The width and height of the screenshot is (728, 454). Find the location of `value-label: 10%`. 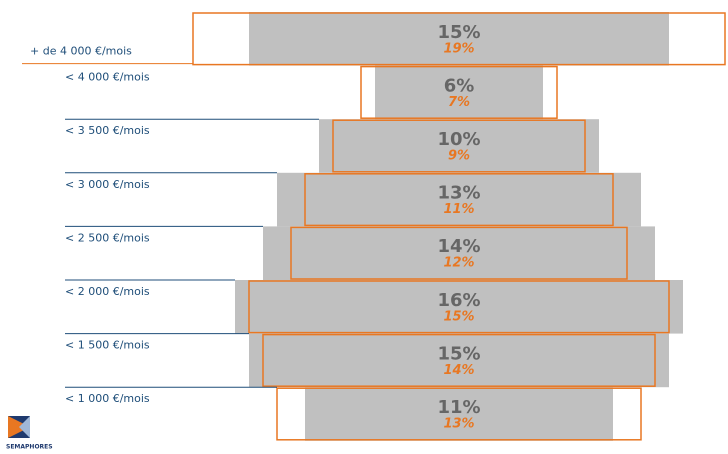

value-label: 10% is located at coordinates (458, 139).